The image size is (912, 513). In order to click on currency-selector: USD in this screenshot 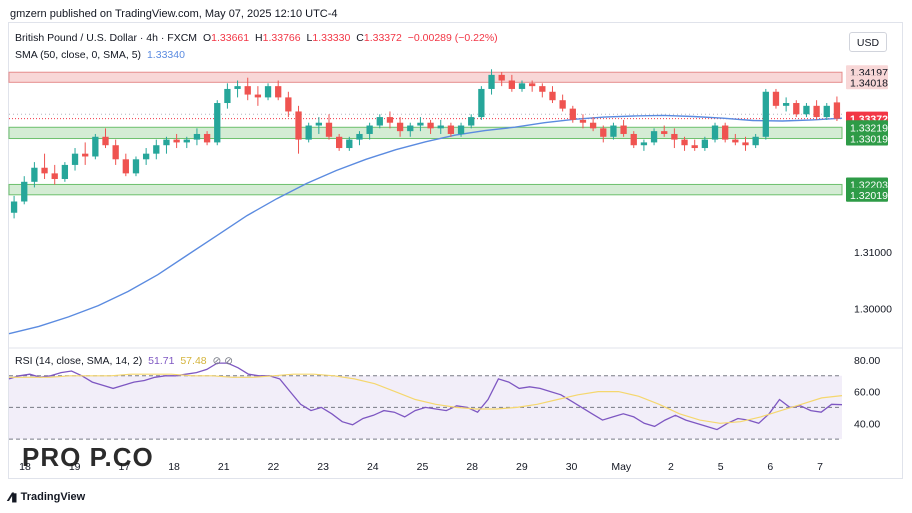, I will do `click(868, 42)`.